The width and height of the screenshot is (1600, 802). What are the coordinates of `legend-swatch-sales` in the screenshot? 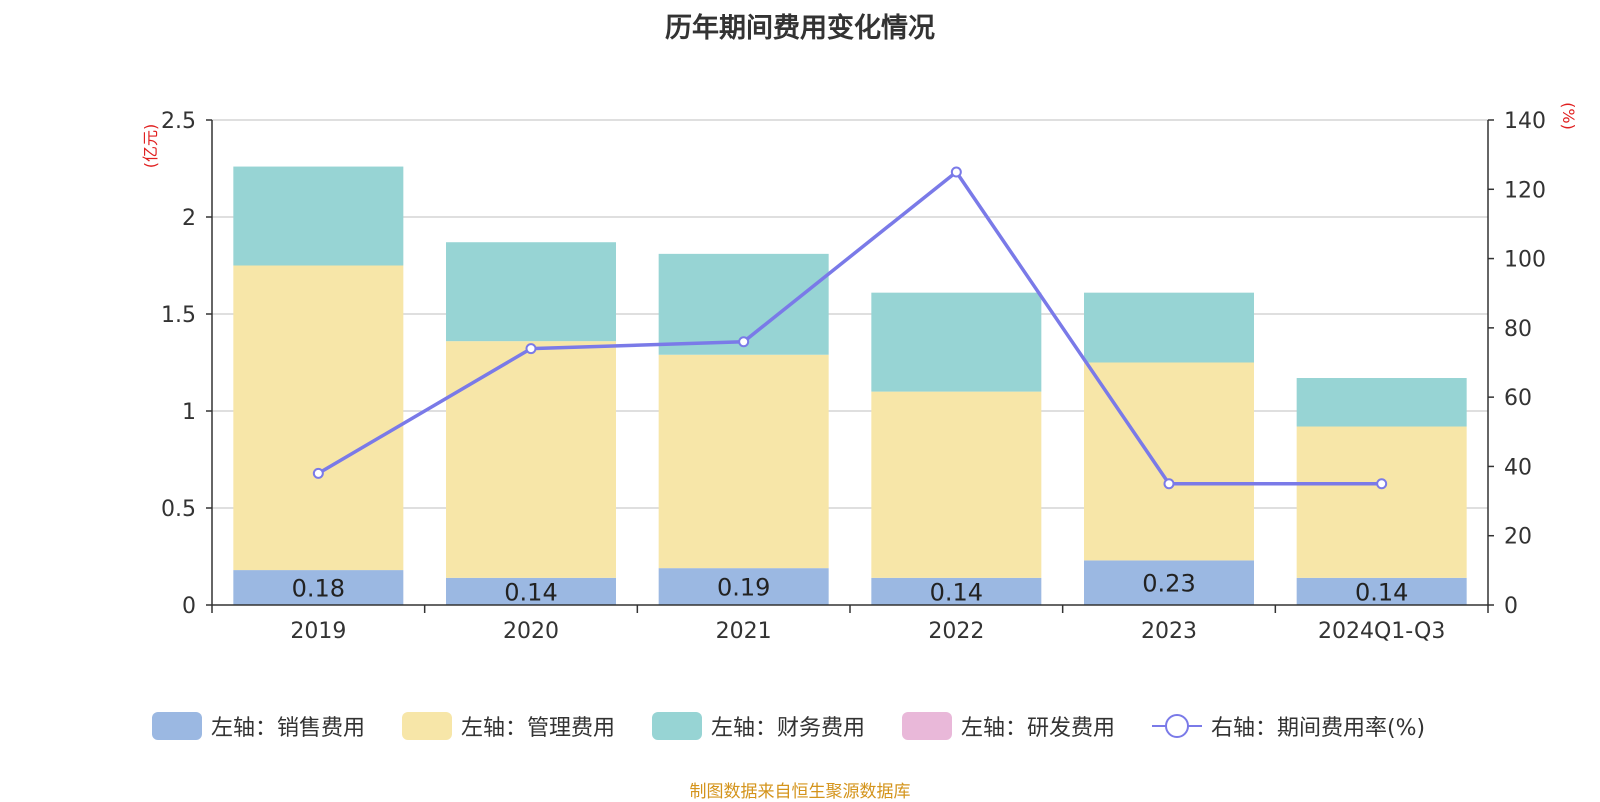 It's located at (177, 726).